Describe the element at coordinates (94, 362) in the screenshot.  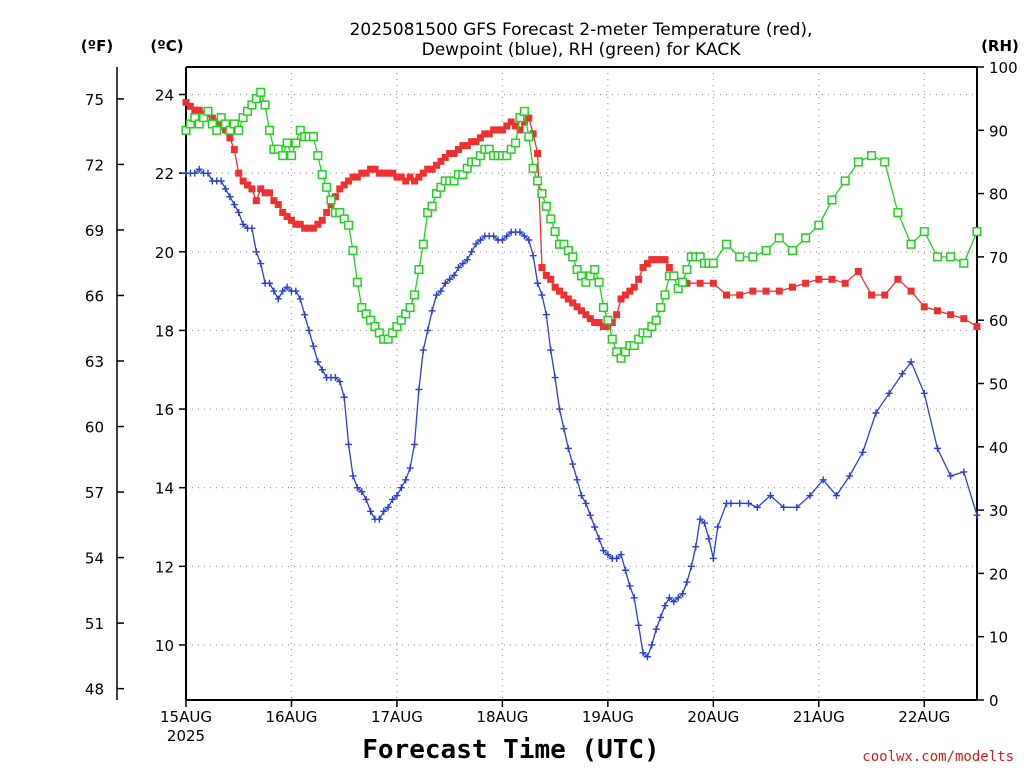
I see `fahrenheit-tick-label: 63` at that location.